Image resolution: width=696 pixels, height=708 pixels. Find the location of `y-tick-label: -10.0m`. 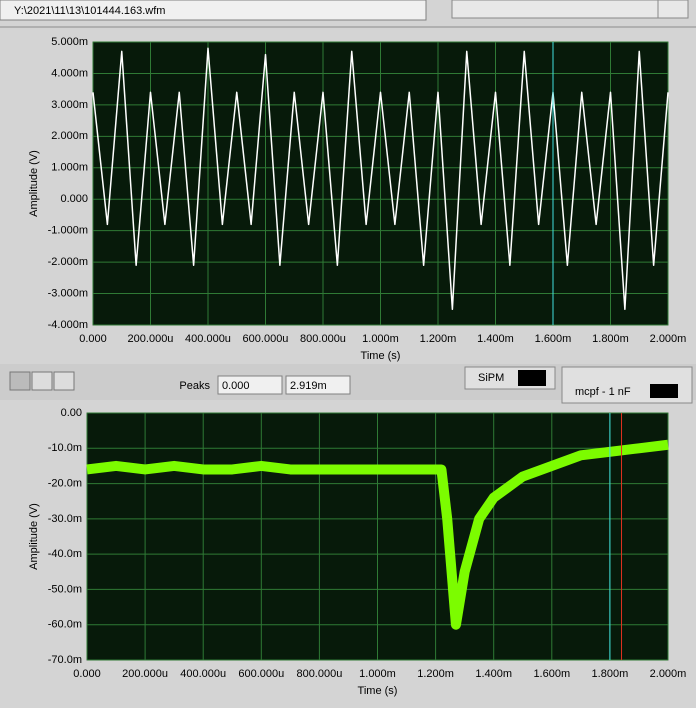

y-tick-label: -10.0m is located at coordinates (65, 448).